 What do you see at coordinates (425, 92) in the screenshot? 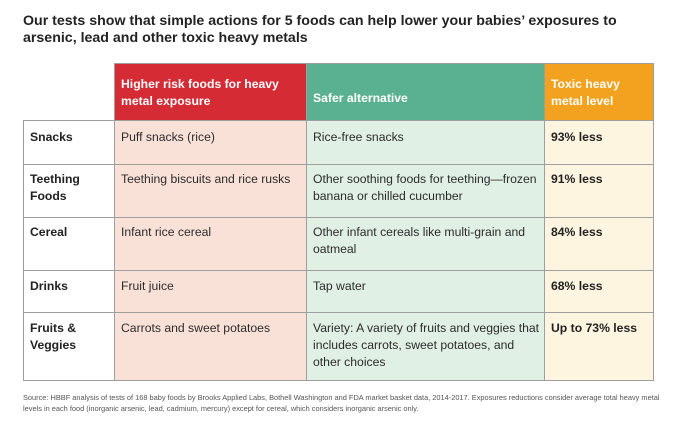
I see `header-safer-alternative: Safer alternative` at bounding box center [425, 92].